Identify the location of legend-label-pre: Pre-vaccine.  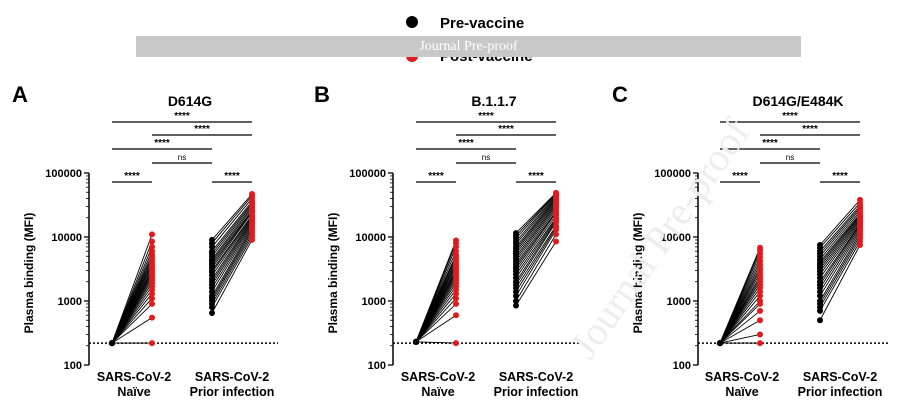
(482, 23).